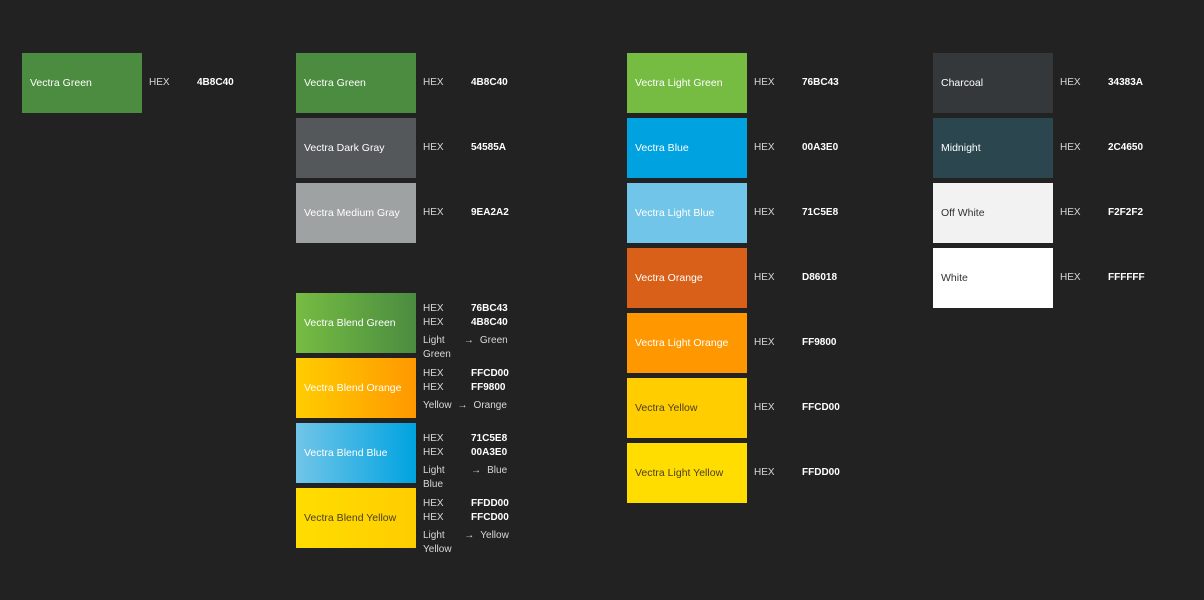 Image resolution: width=1204 pixels, height=600 pixels. Describe the element at coordinates (820, 277) in the screenshot. I see `hex-value: D86018` at that location.